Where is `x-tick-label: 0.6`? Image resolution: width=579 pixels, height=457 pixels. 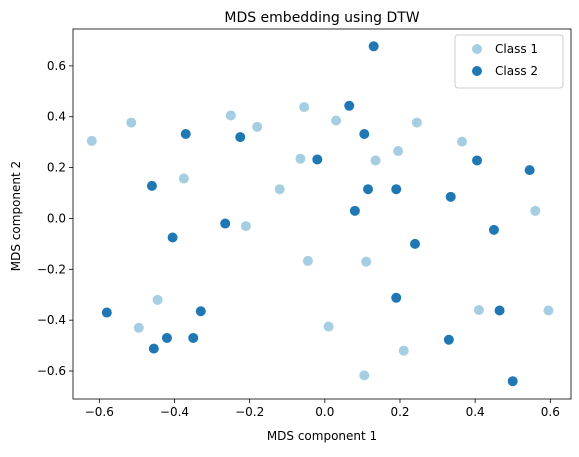 x-tick-label: 0.6 is located at coordinates (550, 412).